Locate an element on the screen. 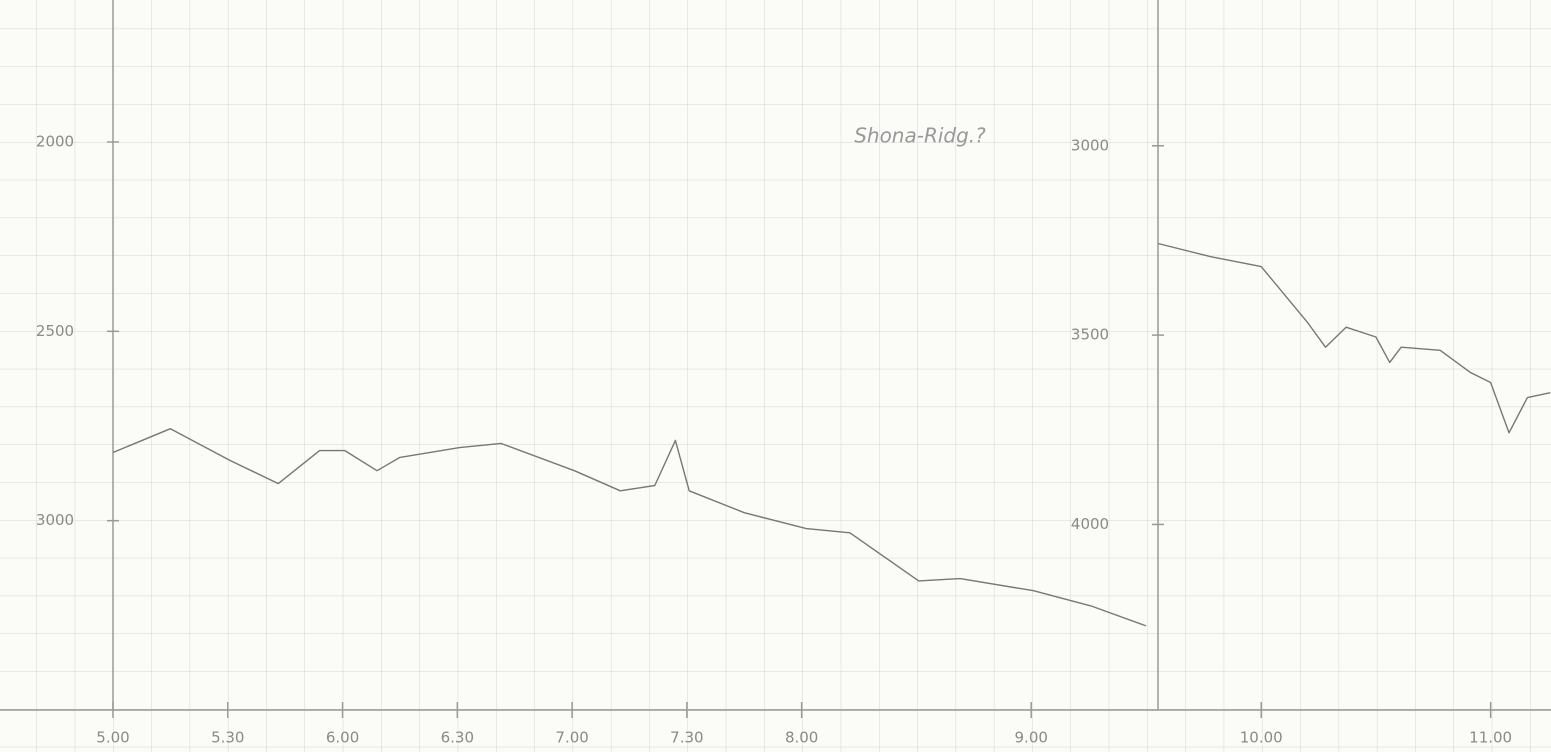  x-tick-label: 6.00 is located at coordinates (342, 738).